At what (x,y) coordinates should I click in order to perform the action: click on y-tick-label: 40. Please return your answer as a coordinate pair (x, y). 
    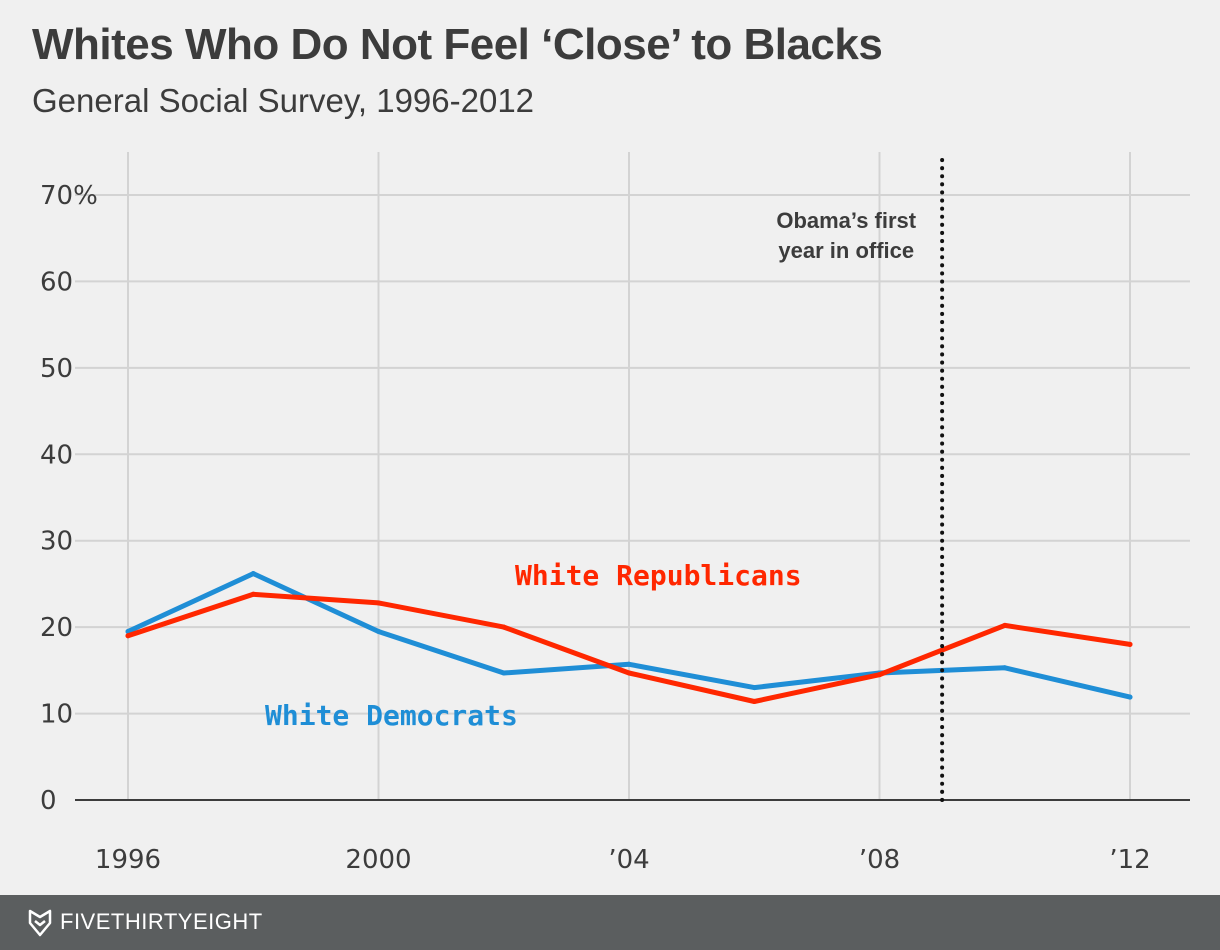
    Looking at the image, I should click on (56, 455).